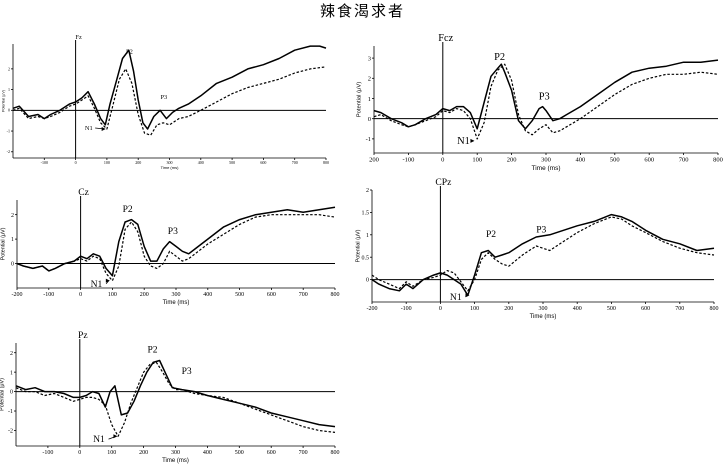 The height and width of the screenshot is (466, 725). What do you see at coordinates (366, 258) in the screenshot?
I see `y-tick-label: 0.5` at bounding box center [366, 258].